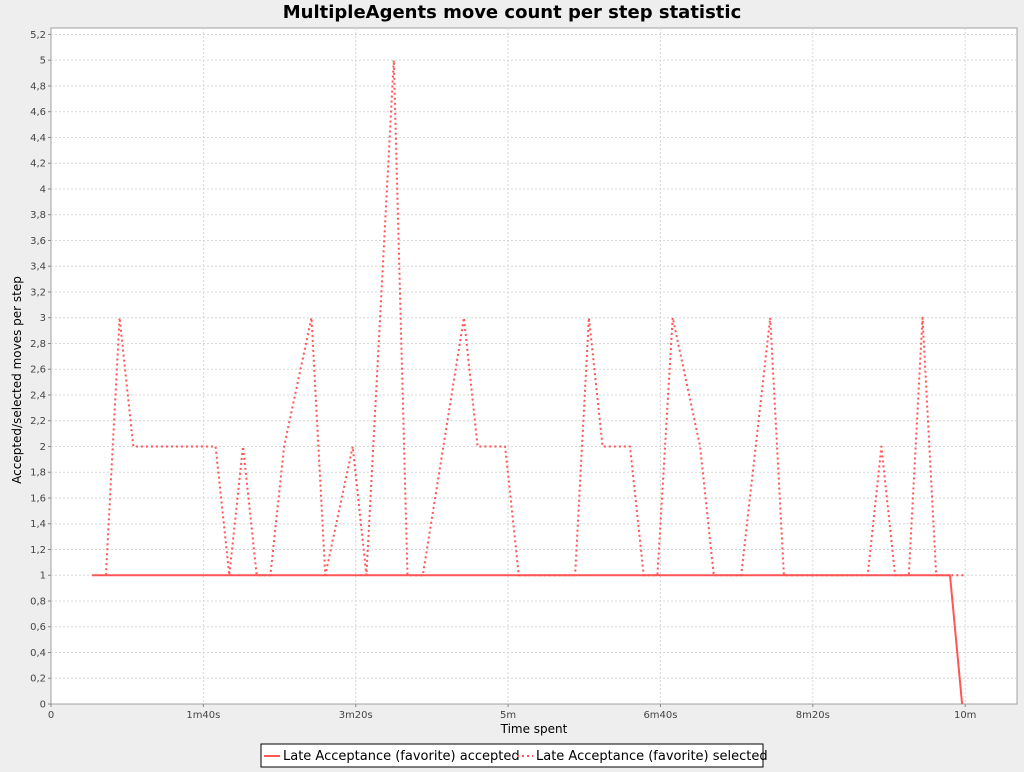  What do you see at coordinates (813, 715) in the screenshot?
I see `x-tick-label: 8m20s` at bounding box center [813, 715].